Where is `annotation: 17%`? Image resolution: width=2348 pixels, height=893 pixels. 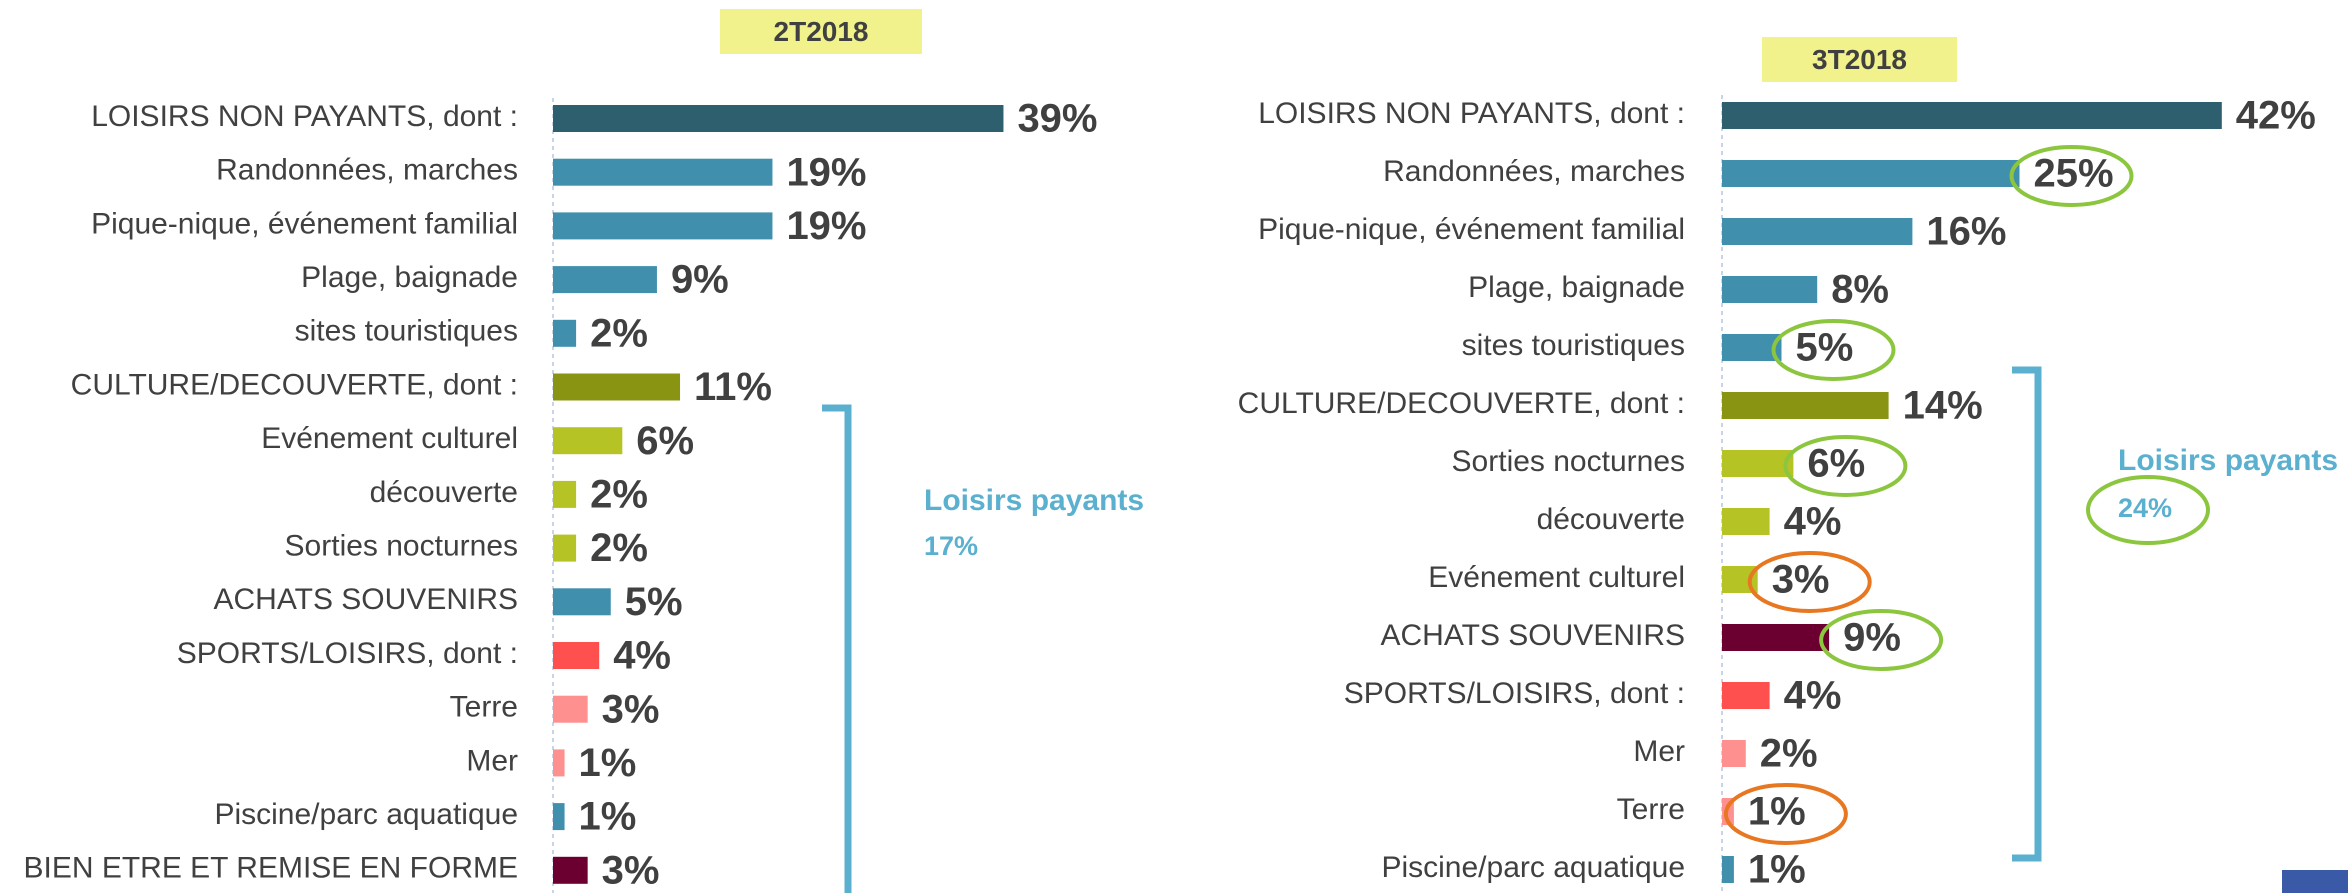
annotation: 17% is located at coordinates (951, 546).